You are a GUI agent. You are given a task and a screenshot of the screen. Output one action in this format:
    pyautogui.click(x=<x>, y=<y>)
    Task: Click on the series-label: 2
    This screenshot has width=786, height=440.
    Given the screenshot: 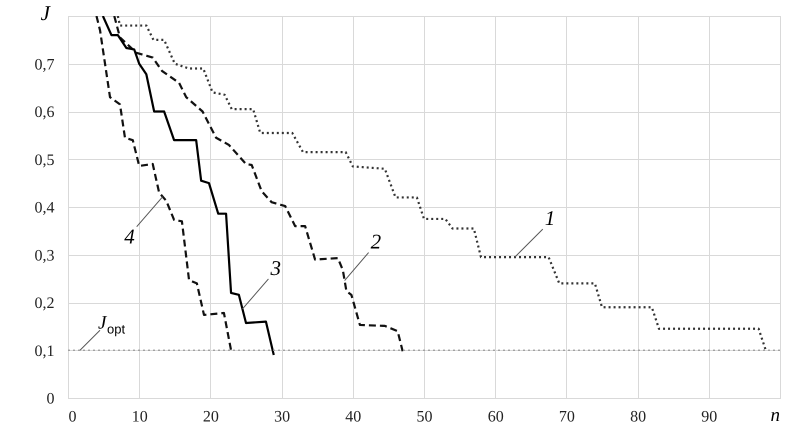 What is the action you would take?
    pyautogui.click(x=376, y=242)
    